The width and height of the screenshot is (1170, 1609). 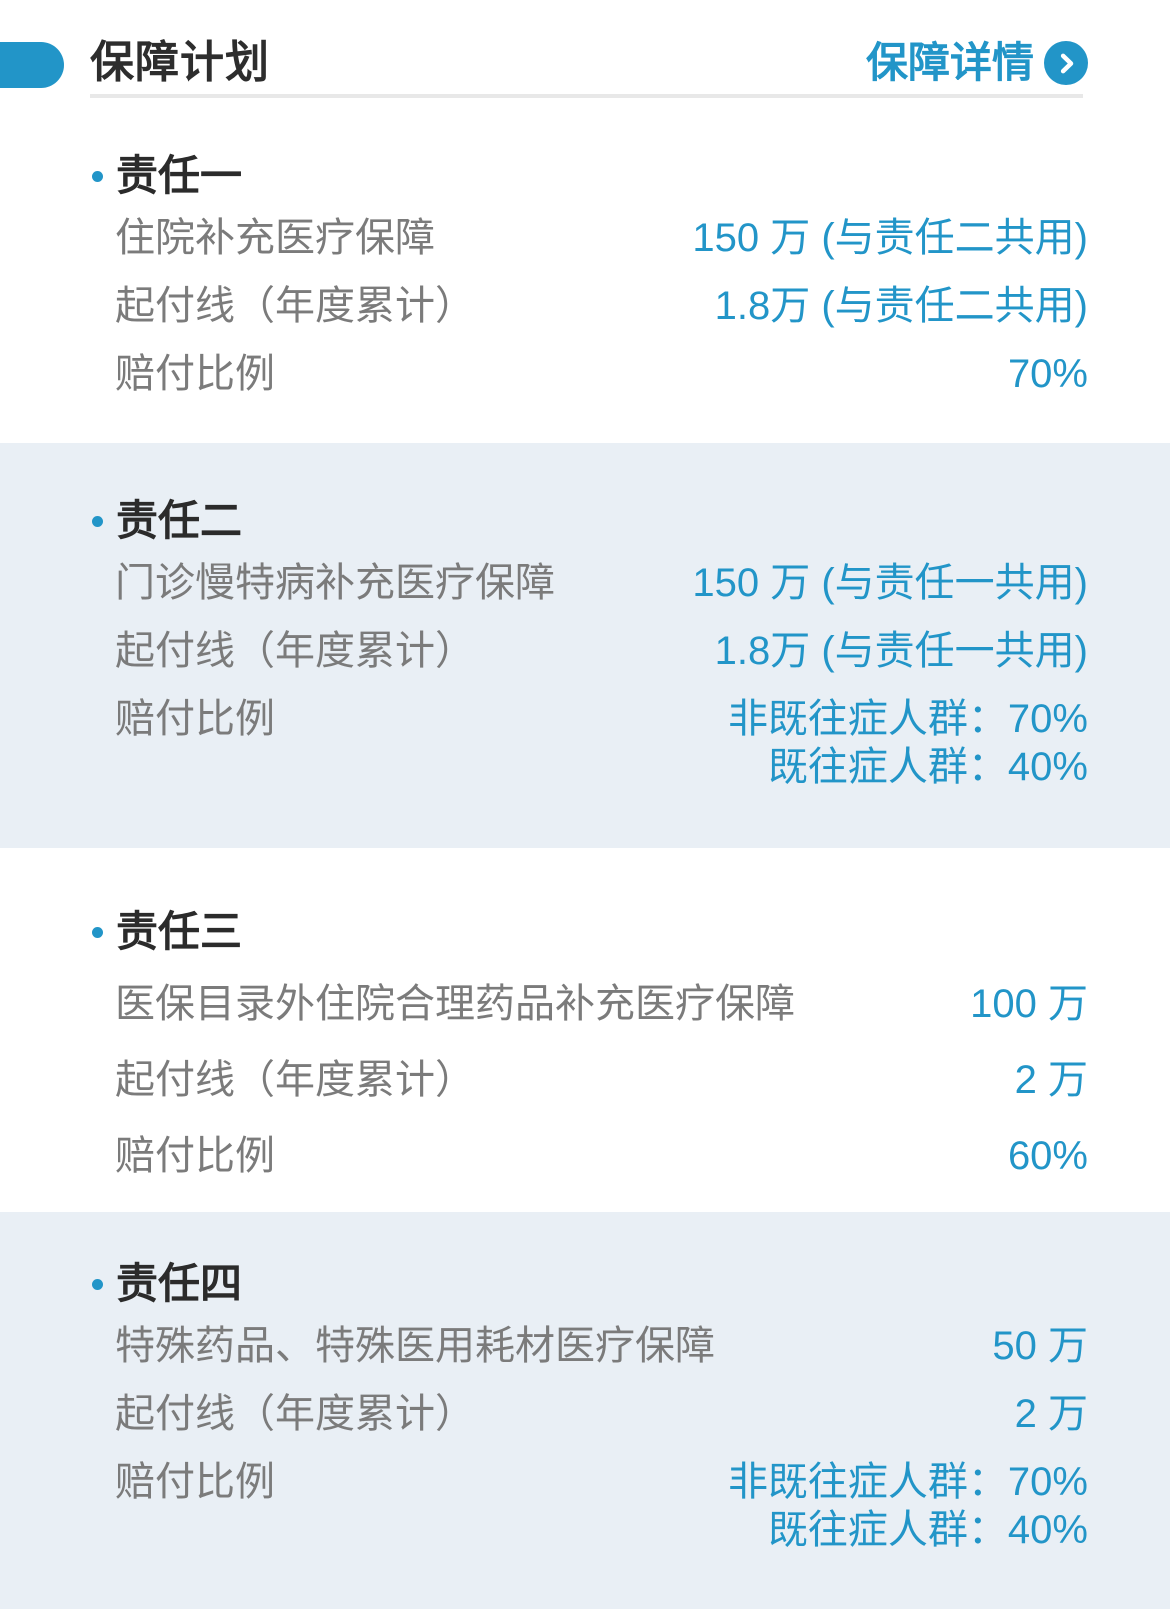 I want to click on row-value: 1.8万 (与责任二共用), so click(x=891, y=306).